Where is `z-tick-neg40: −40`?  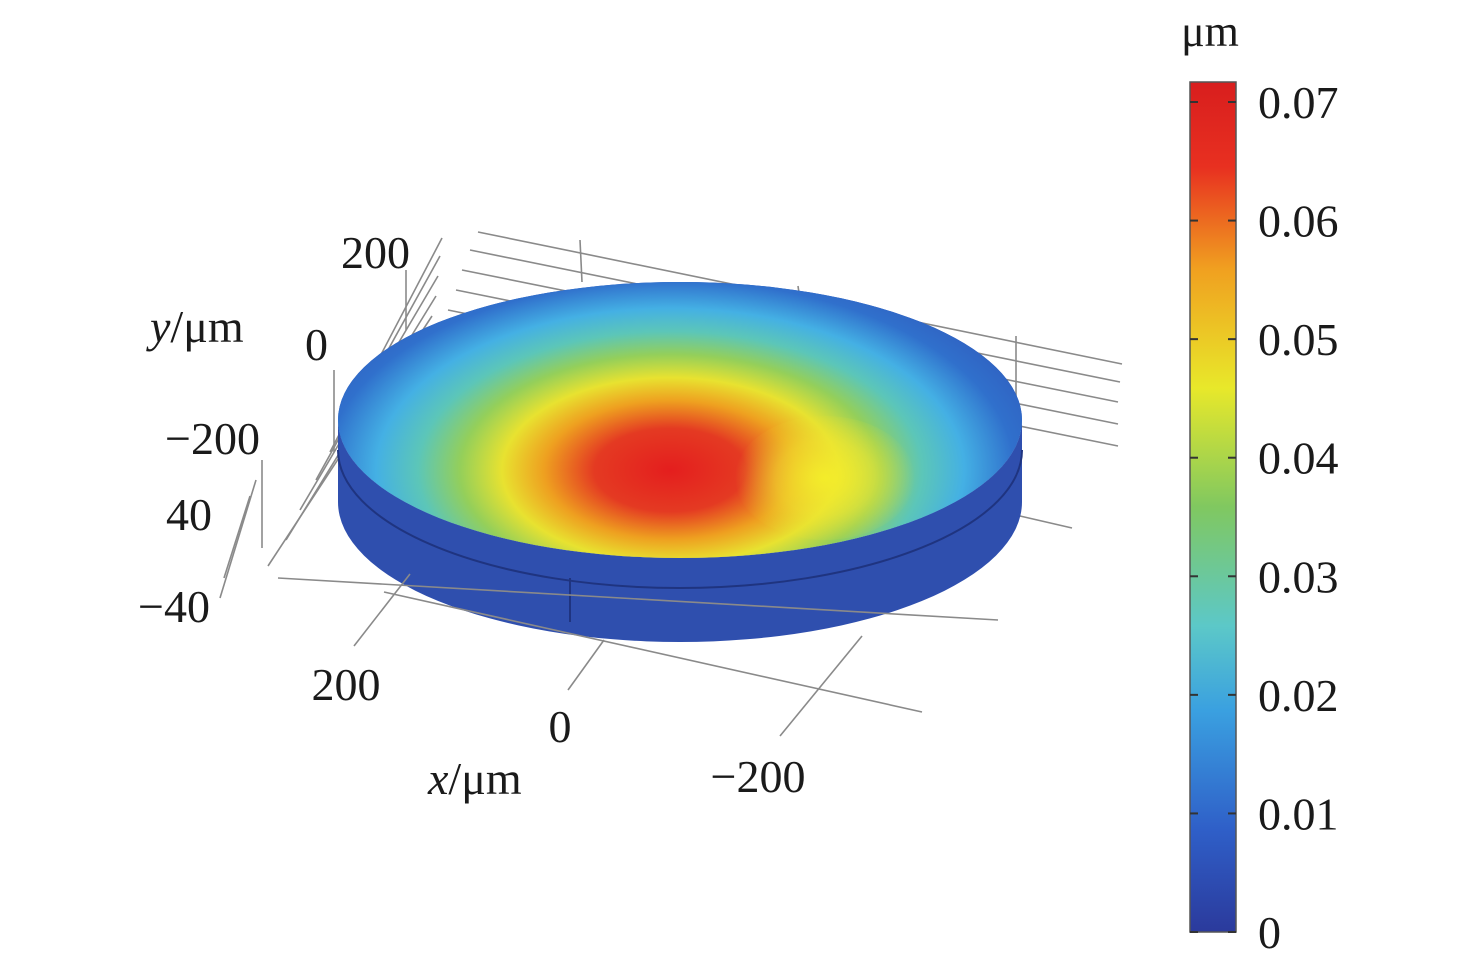 z-tick-neg40: −40 is located at coordinates (174, 606).